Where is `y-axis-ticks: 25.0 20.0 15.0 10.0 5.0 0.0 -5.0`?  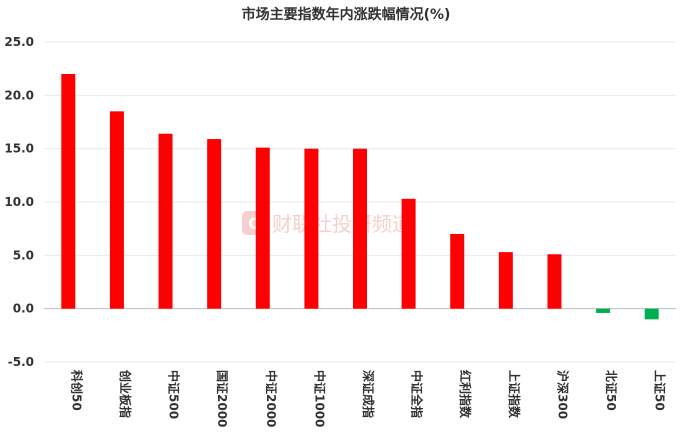 y-axis-ticks: 25.0 20.0 15.0 10.0 5.0 0.0 -5.0 is located at coordinates (19, 202).